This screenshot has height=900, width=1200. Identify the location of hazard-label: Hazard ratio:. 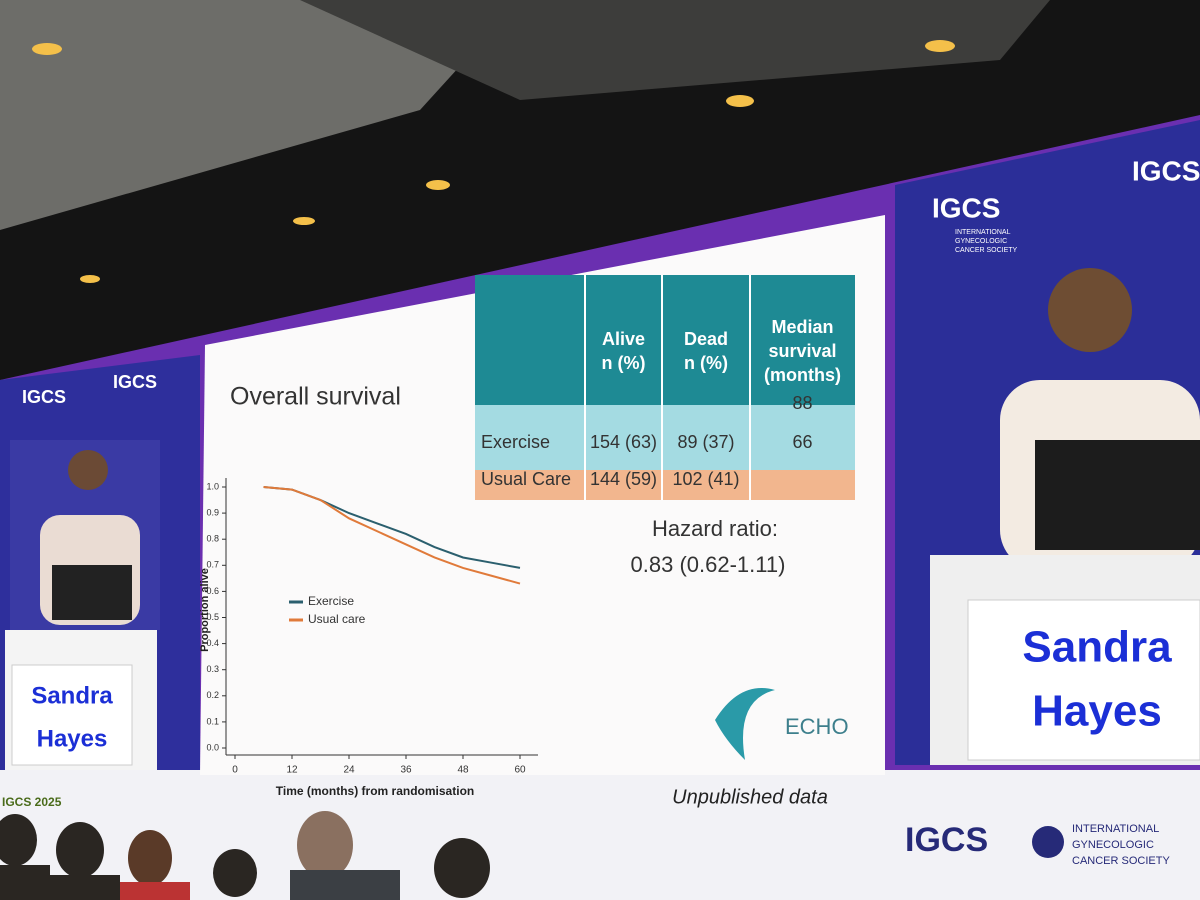
(715, 528).